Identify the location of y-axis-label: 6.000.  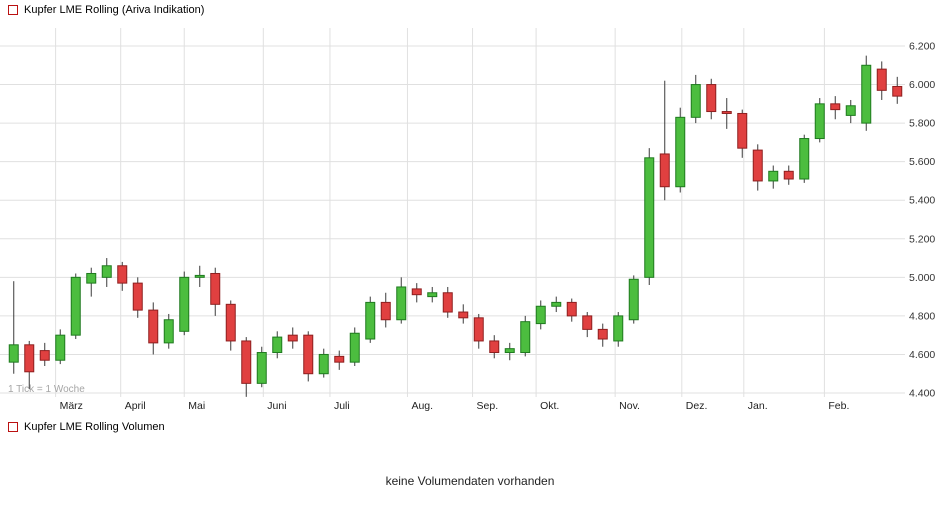
(922, 85).